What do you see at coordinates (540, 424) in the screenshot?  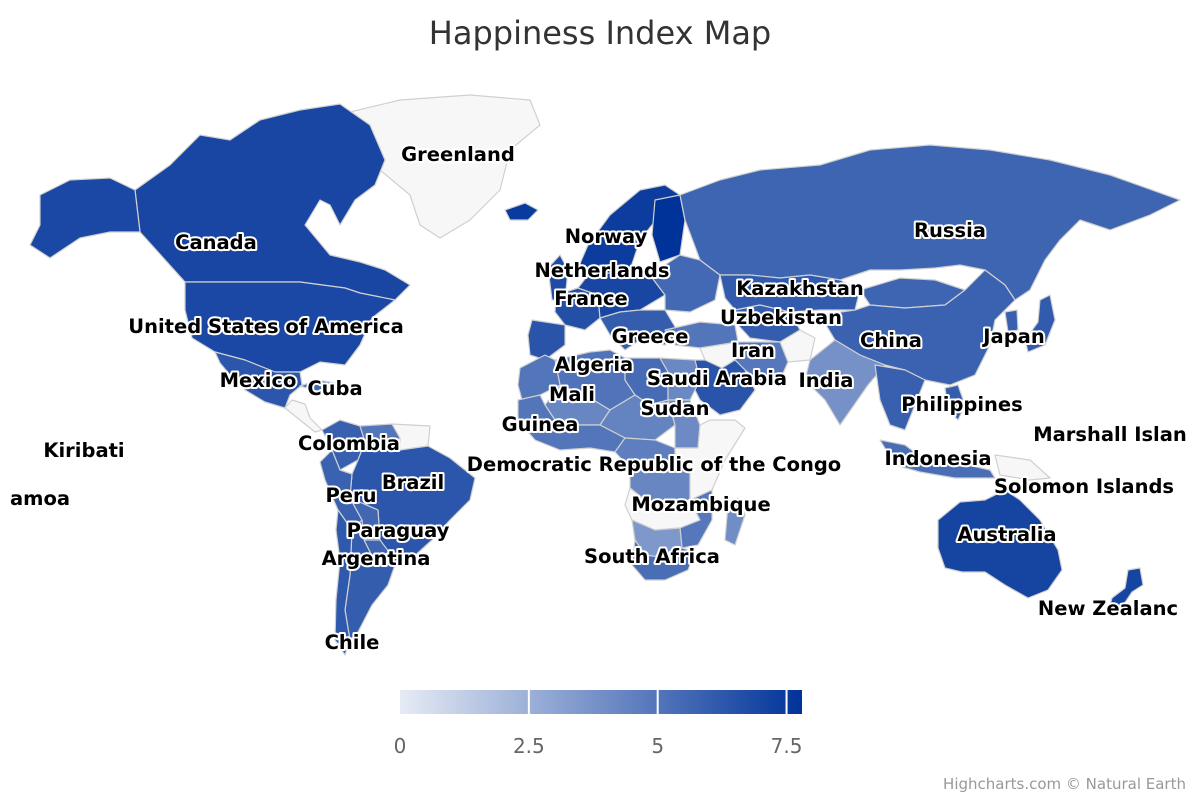 I see `country-label: Guinea` at bounding box center [540, 424].